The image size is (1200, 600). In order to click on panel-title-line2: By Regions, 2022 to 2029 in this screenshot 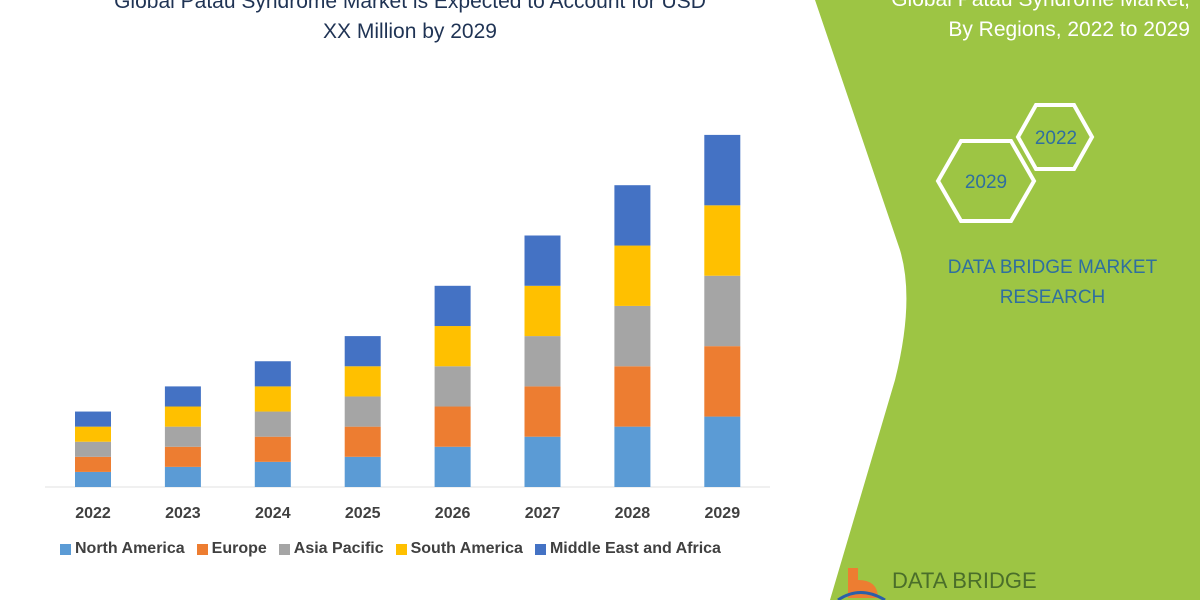, I will do `click(1069, 29)`.